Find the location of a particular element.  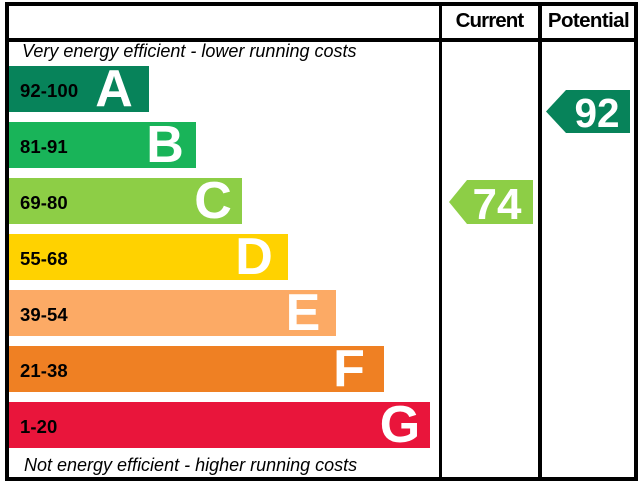

svg-text: 92 is located at coordinates (596, 111).